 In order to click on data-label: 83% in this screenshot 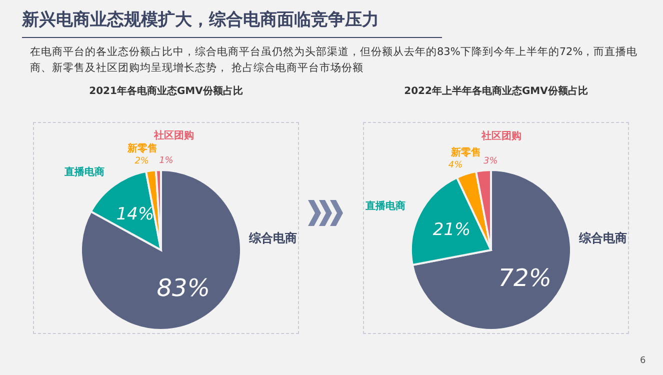, I will do `click(183, 288)`.